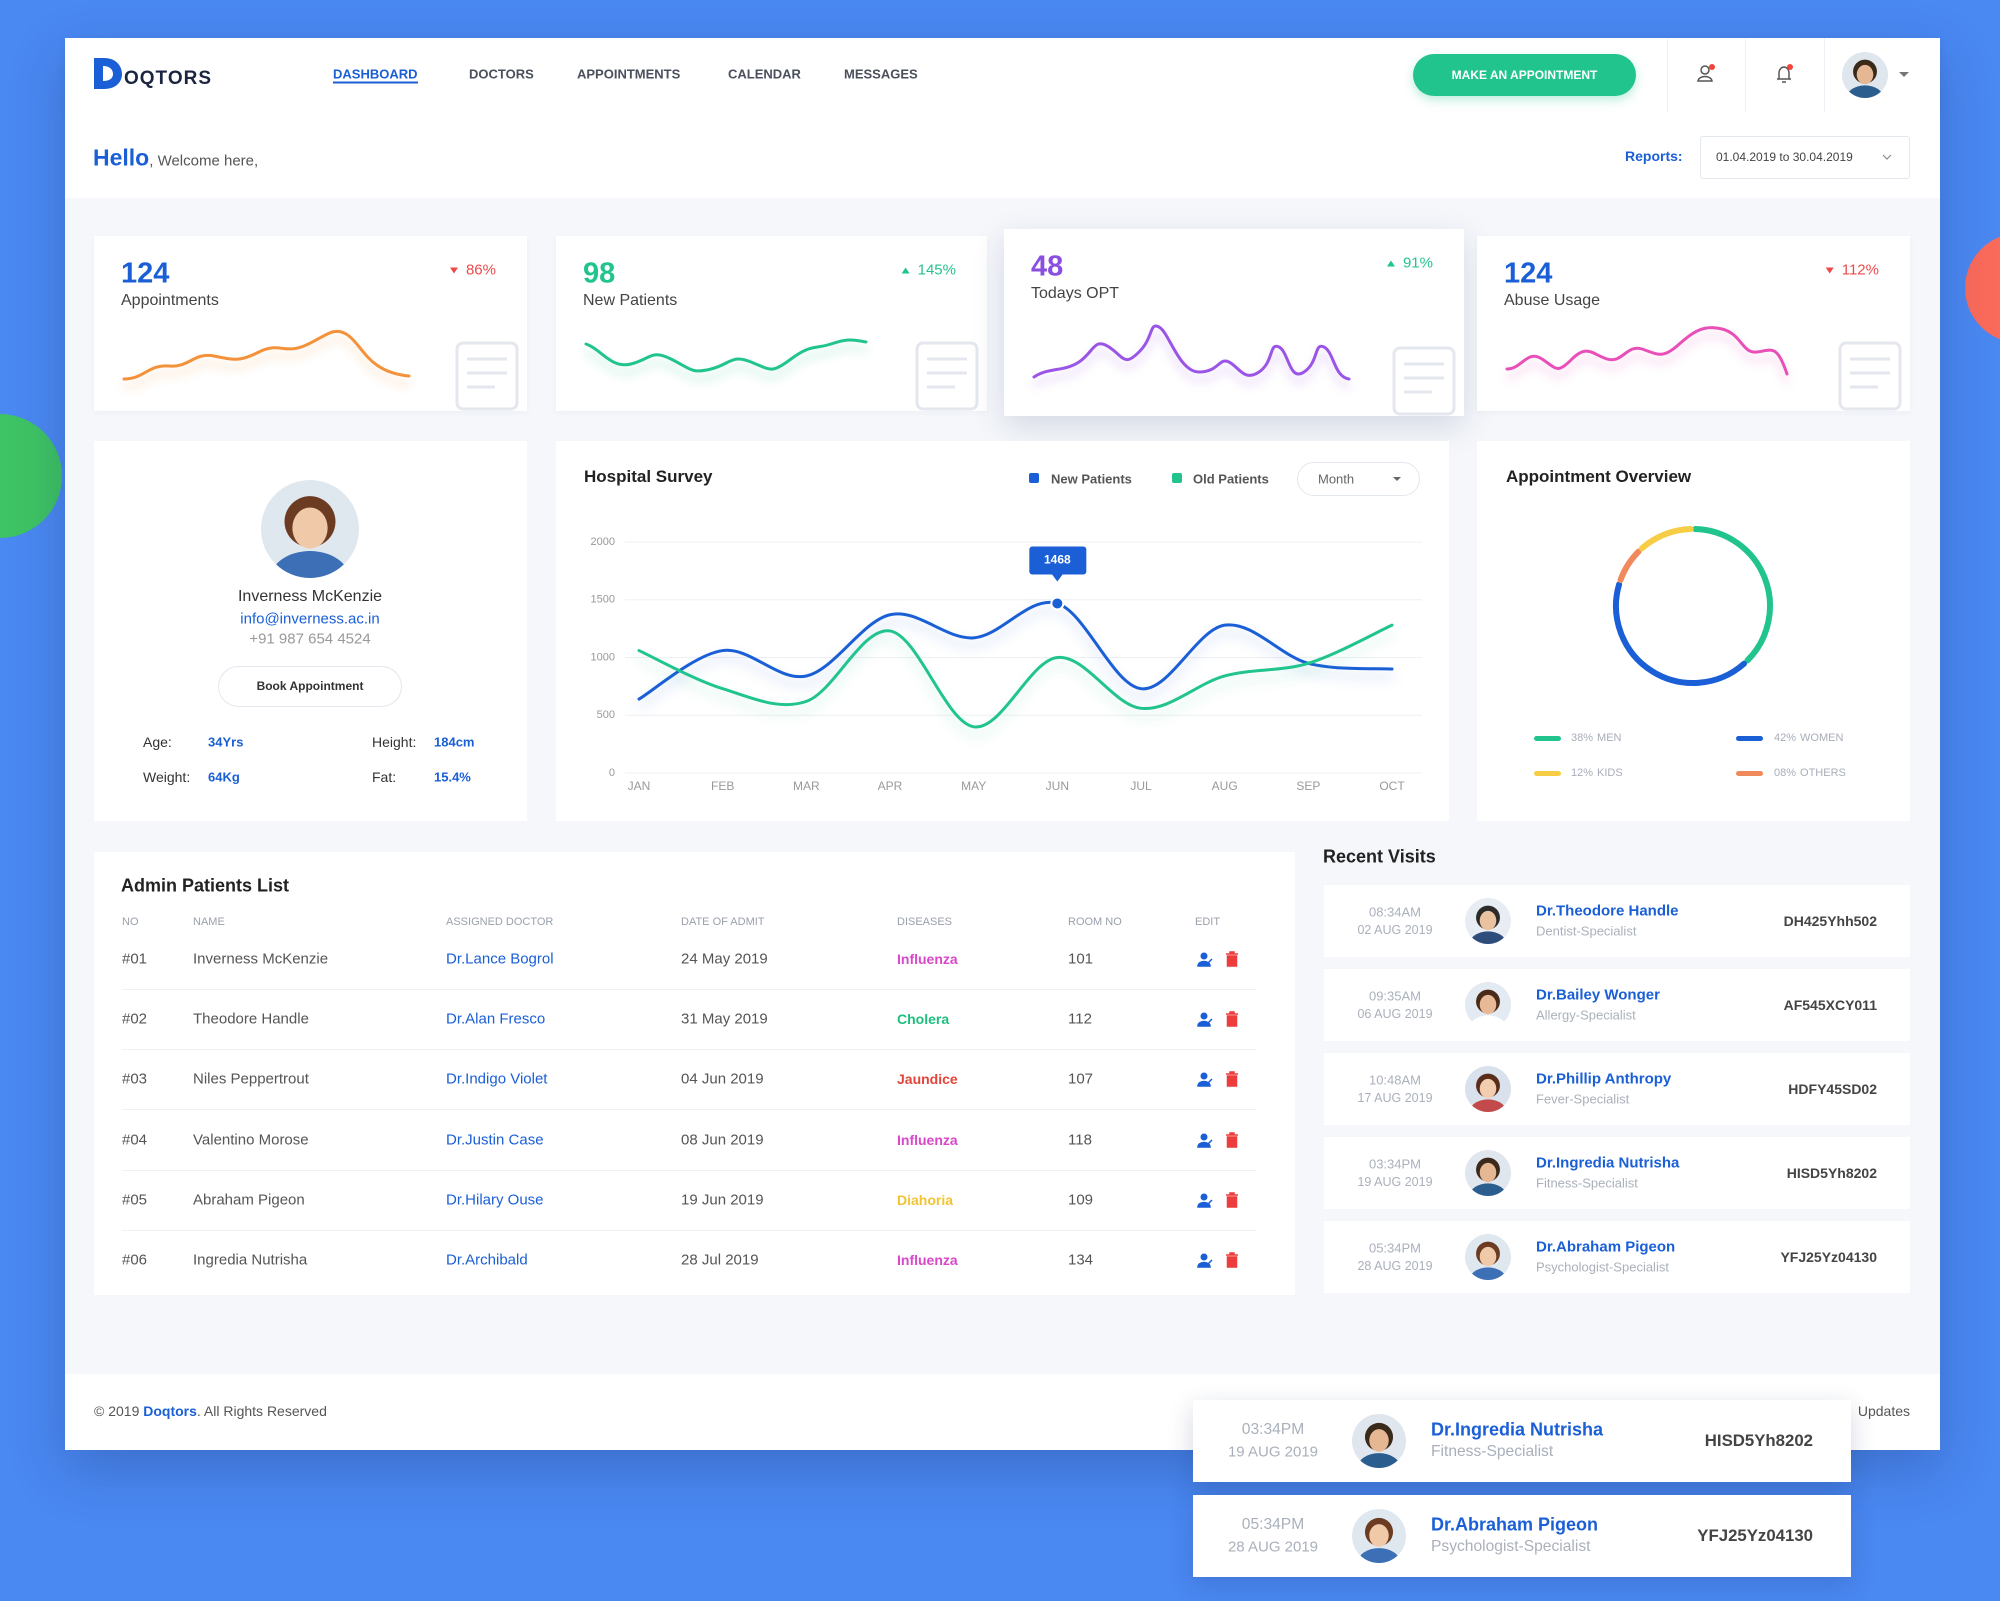 This screenshot has width=2000, height=1601. I want to click on nav-item: CALENDAR, so click(764, 74).